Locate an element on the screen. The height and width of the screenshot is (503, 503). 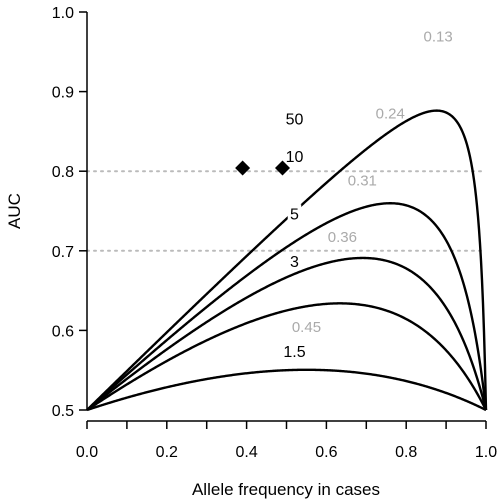
peak-label-3: 0.36 is located at coordinates (342, 237).